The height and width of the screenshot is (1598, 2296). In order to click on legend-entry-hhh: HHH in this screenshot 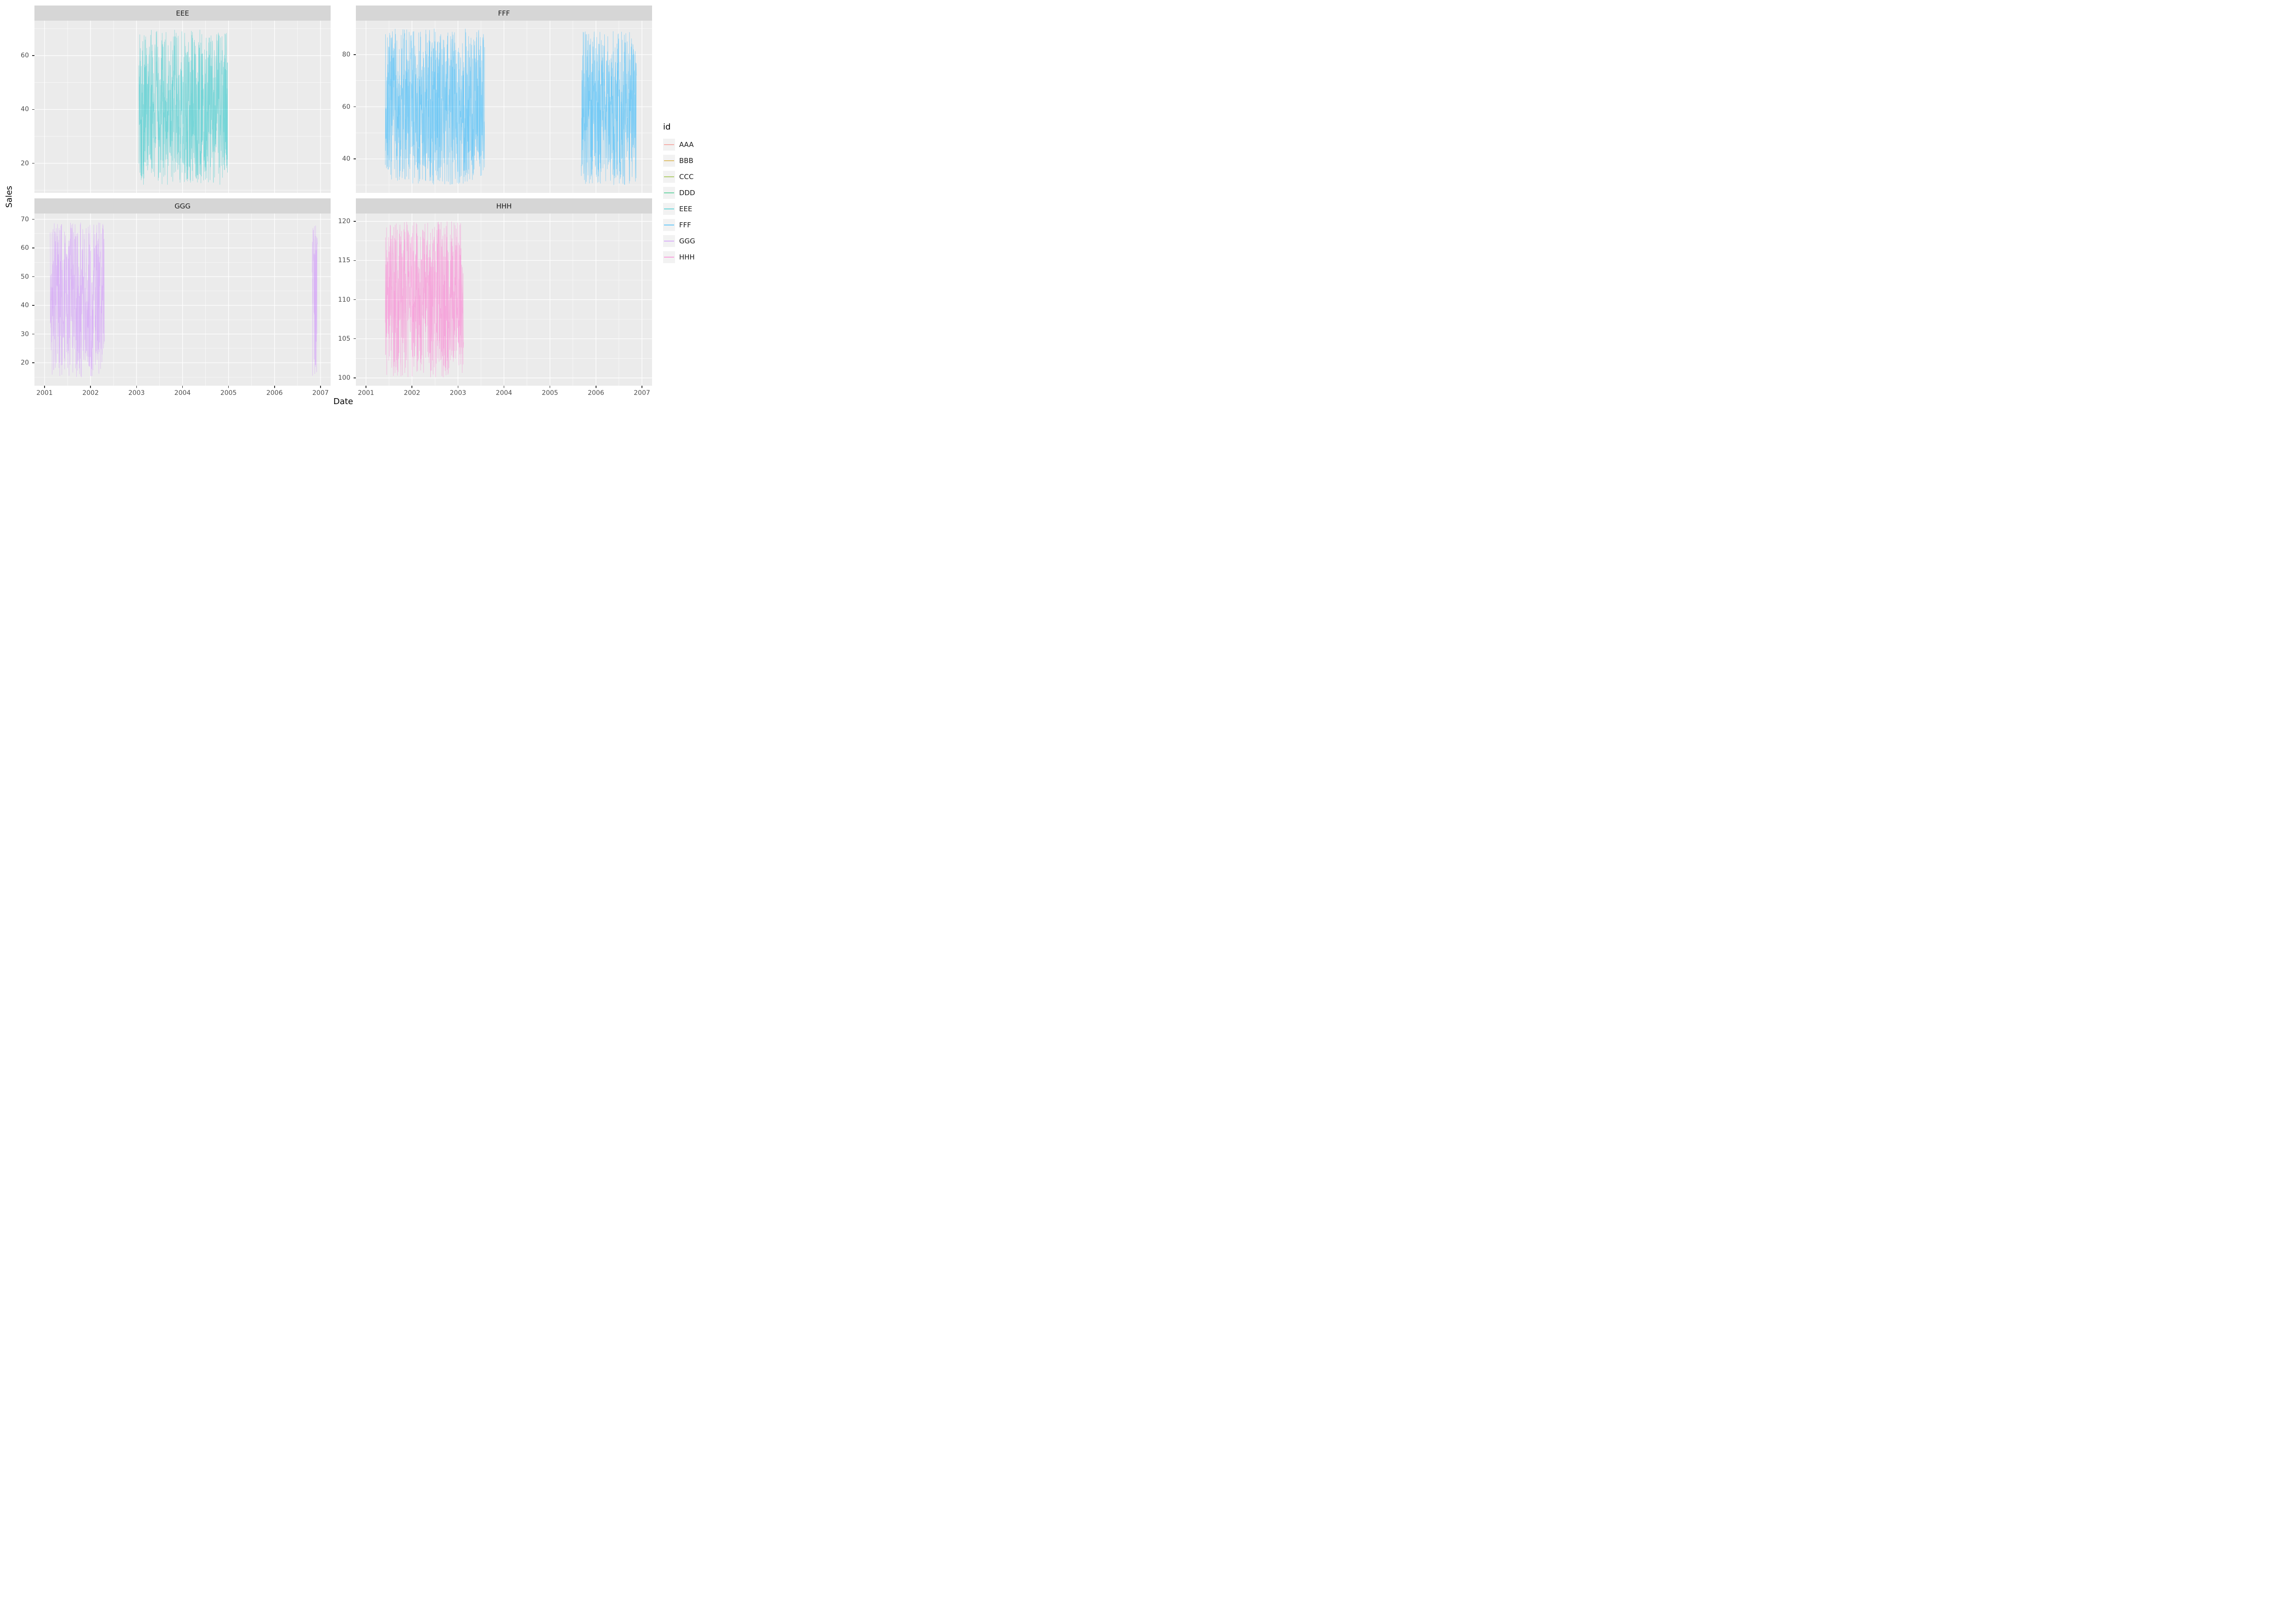, I will do `click(687, 257)`.